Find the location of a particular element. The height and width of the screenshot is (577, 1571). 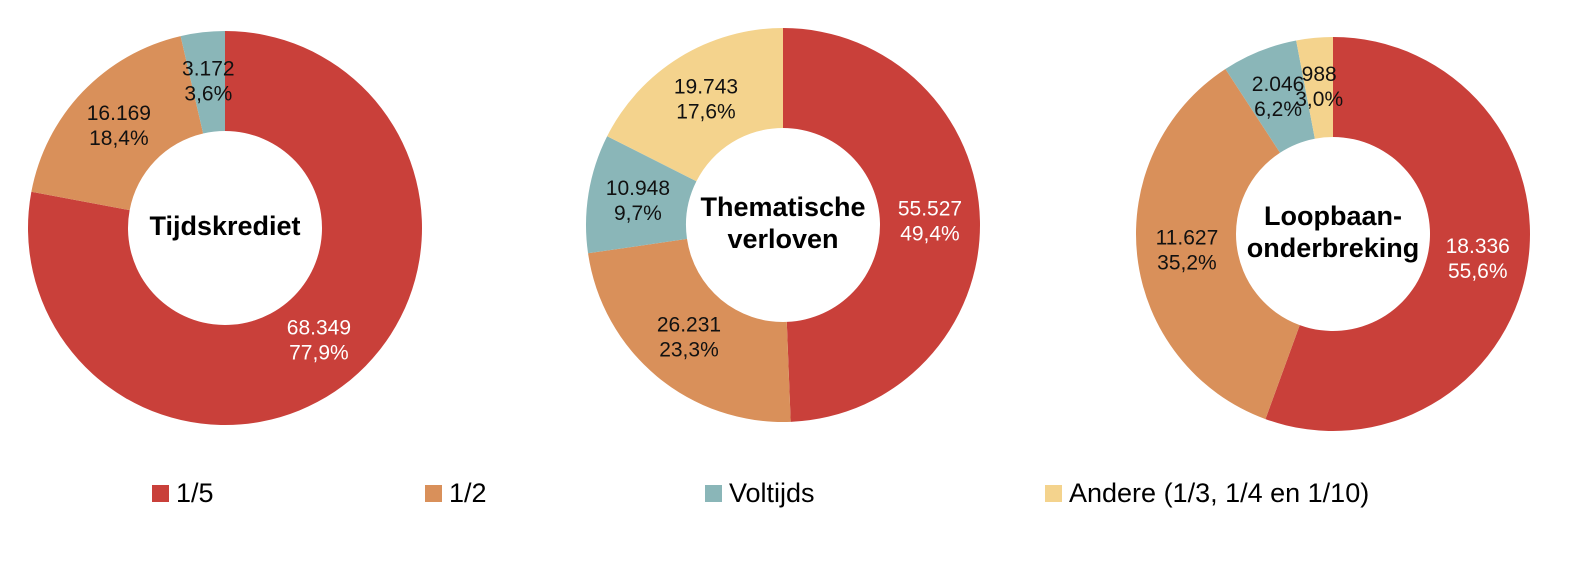

data-label: 2.046 is located at coordinates (1278, 84).